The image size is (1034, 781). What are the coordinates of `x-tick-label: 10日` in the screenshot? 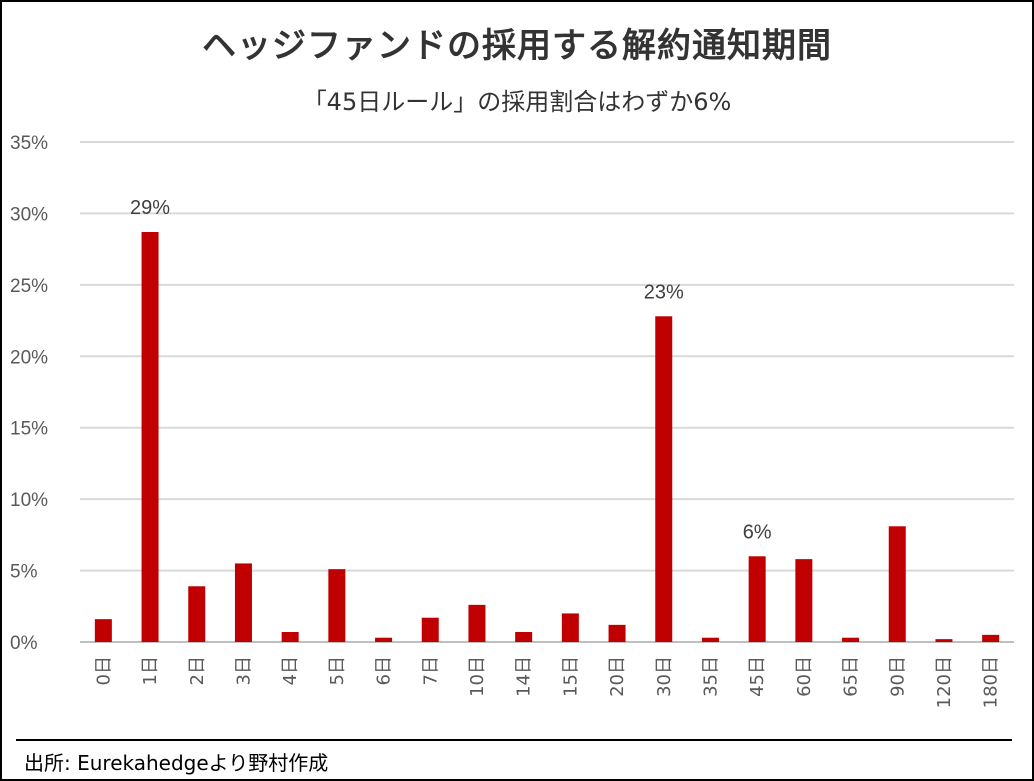 It's located at (477, 676).